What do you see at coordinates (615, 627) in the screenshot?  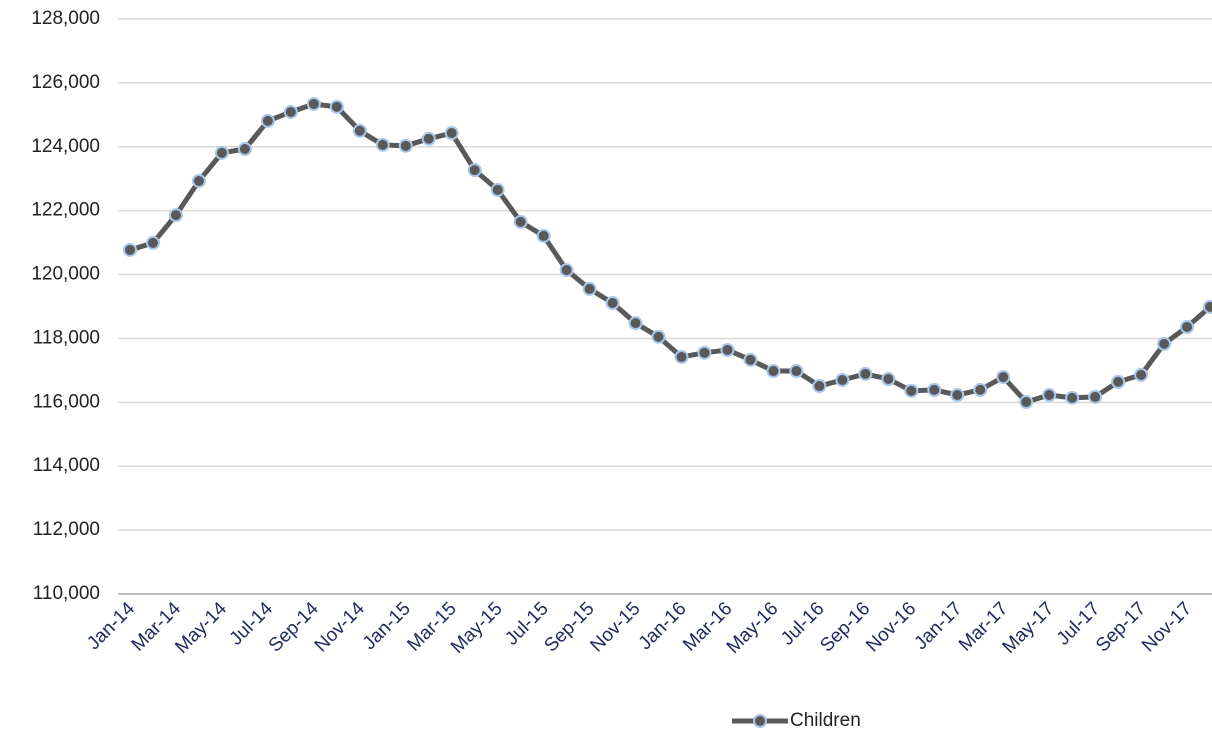 I see `x-tick-label: Nov-15` at bounding box center [615, 627].